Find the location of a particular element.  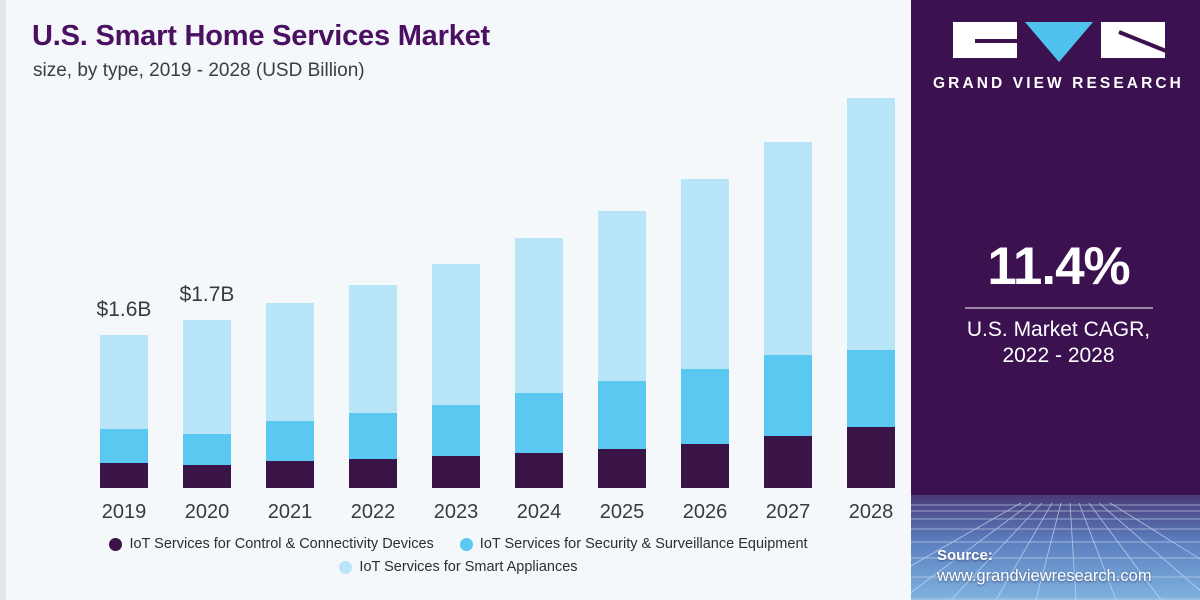

logo-r-icon is located at coordinates (1132, 40).